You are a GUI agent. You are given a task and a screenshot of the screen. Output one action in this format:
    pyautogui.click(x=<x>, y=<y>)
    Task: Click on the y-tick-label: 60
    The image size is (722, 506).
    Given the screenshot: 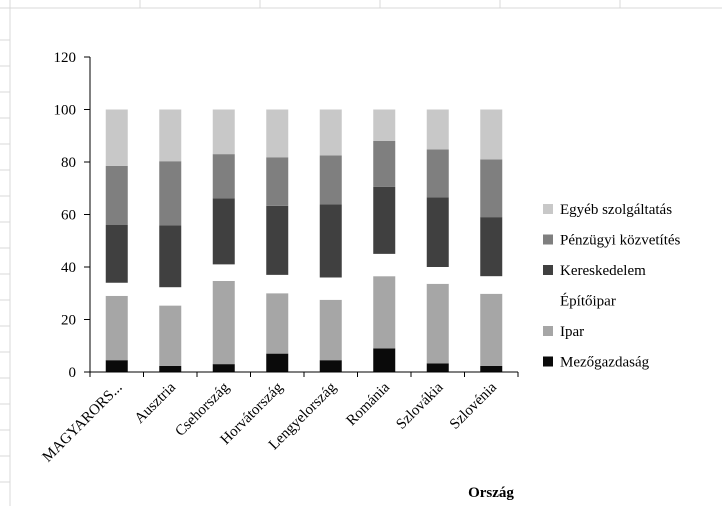 What is the action you would take?
    pyautogui.click(x=68, y=216)
    